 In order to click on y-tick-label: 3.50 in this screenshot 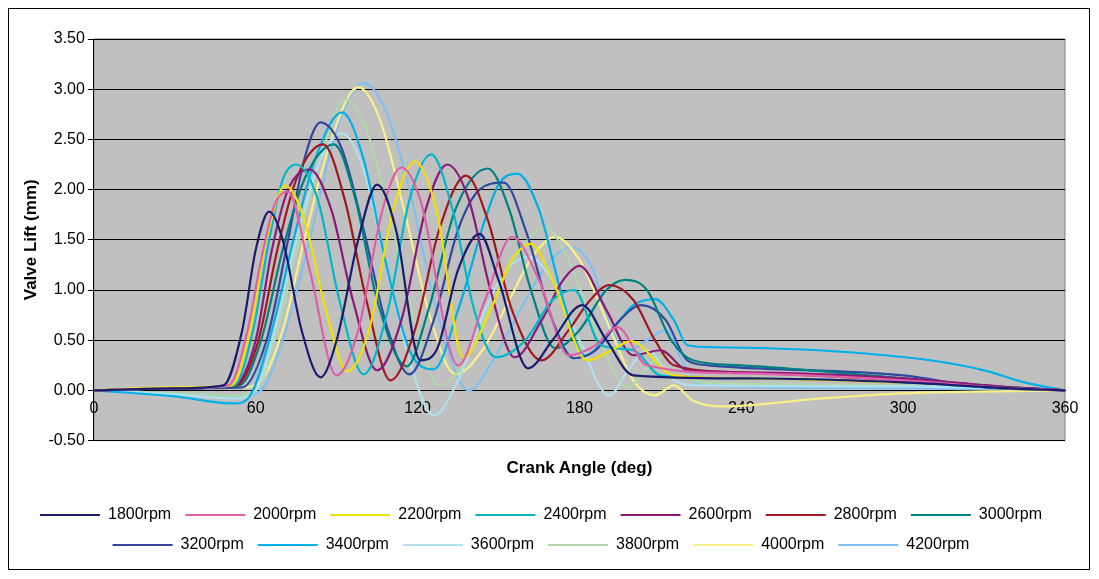, I will do `click(69, 38)`.